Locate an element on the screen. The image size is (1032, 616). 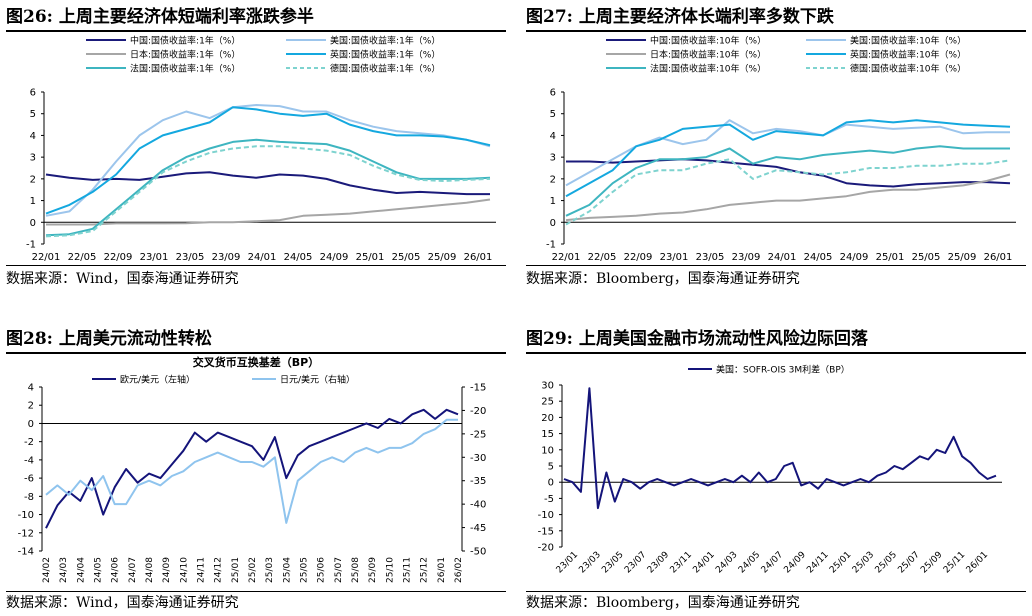
legend-label-0: 中国:国债收益率:10年（%） is located at coordinates (708, 41).